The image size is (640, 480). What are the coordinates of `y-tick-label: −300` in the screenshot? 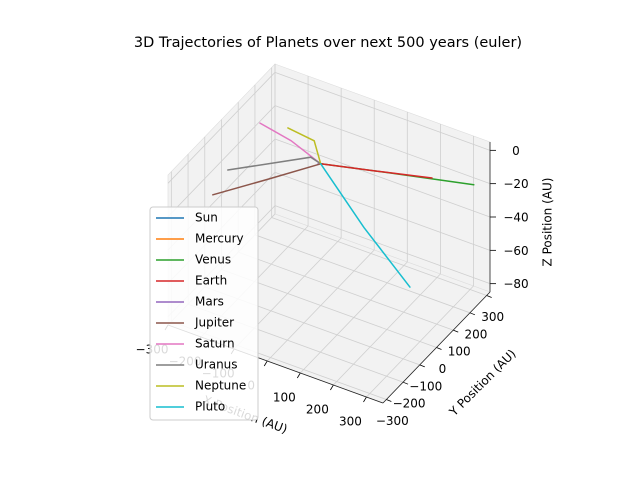 It's located at (392, 421).